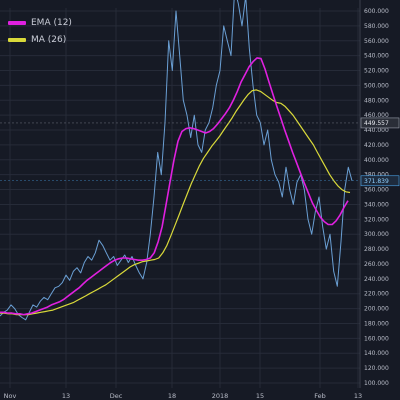 The width and height of the screenshot is (400, 400). I want to click on x-tick-label: Nov, so click(10, 396).